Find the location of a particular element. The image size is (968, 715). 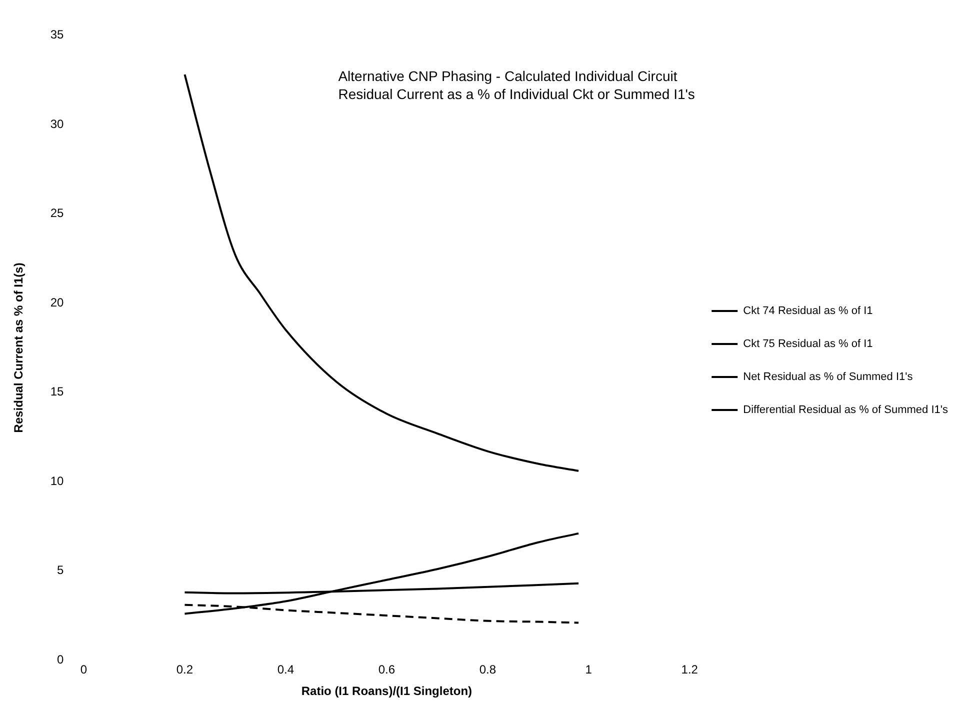

x-tick-label: 1.2 is located at coordinates (689, 669).